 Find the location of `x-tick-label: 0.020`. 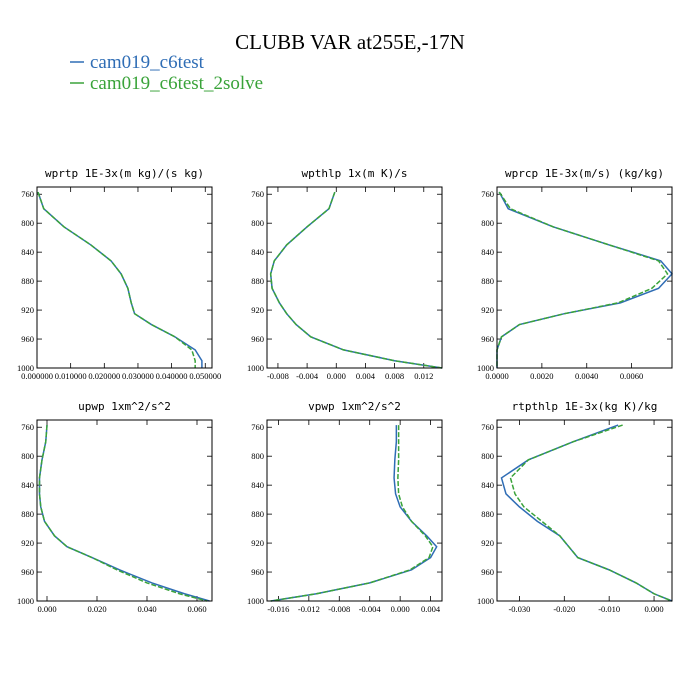

x-tick-label: 0.020 is located at coordinates (96, 609).